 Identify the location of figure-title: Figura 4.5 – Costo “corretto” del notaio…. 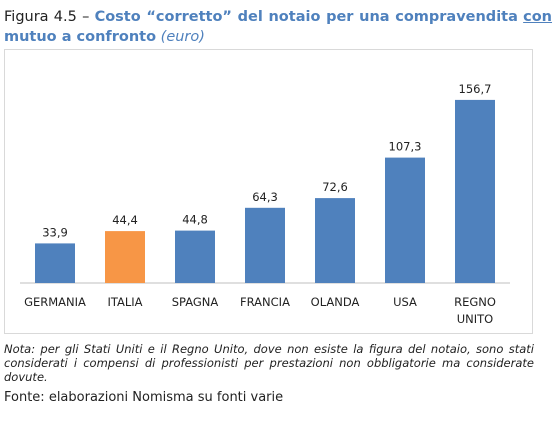
(278, 27).